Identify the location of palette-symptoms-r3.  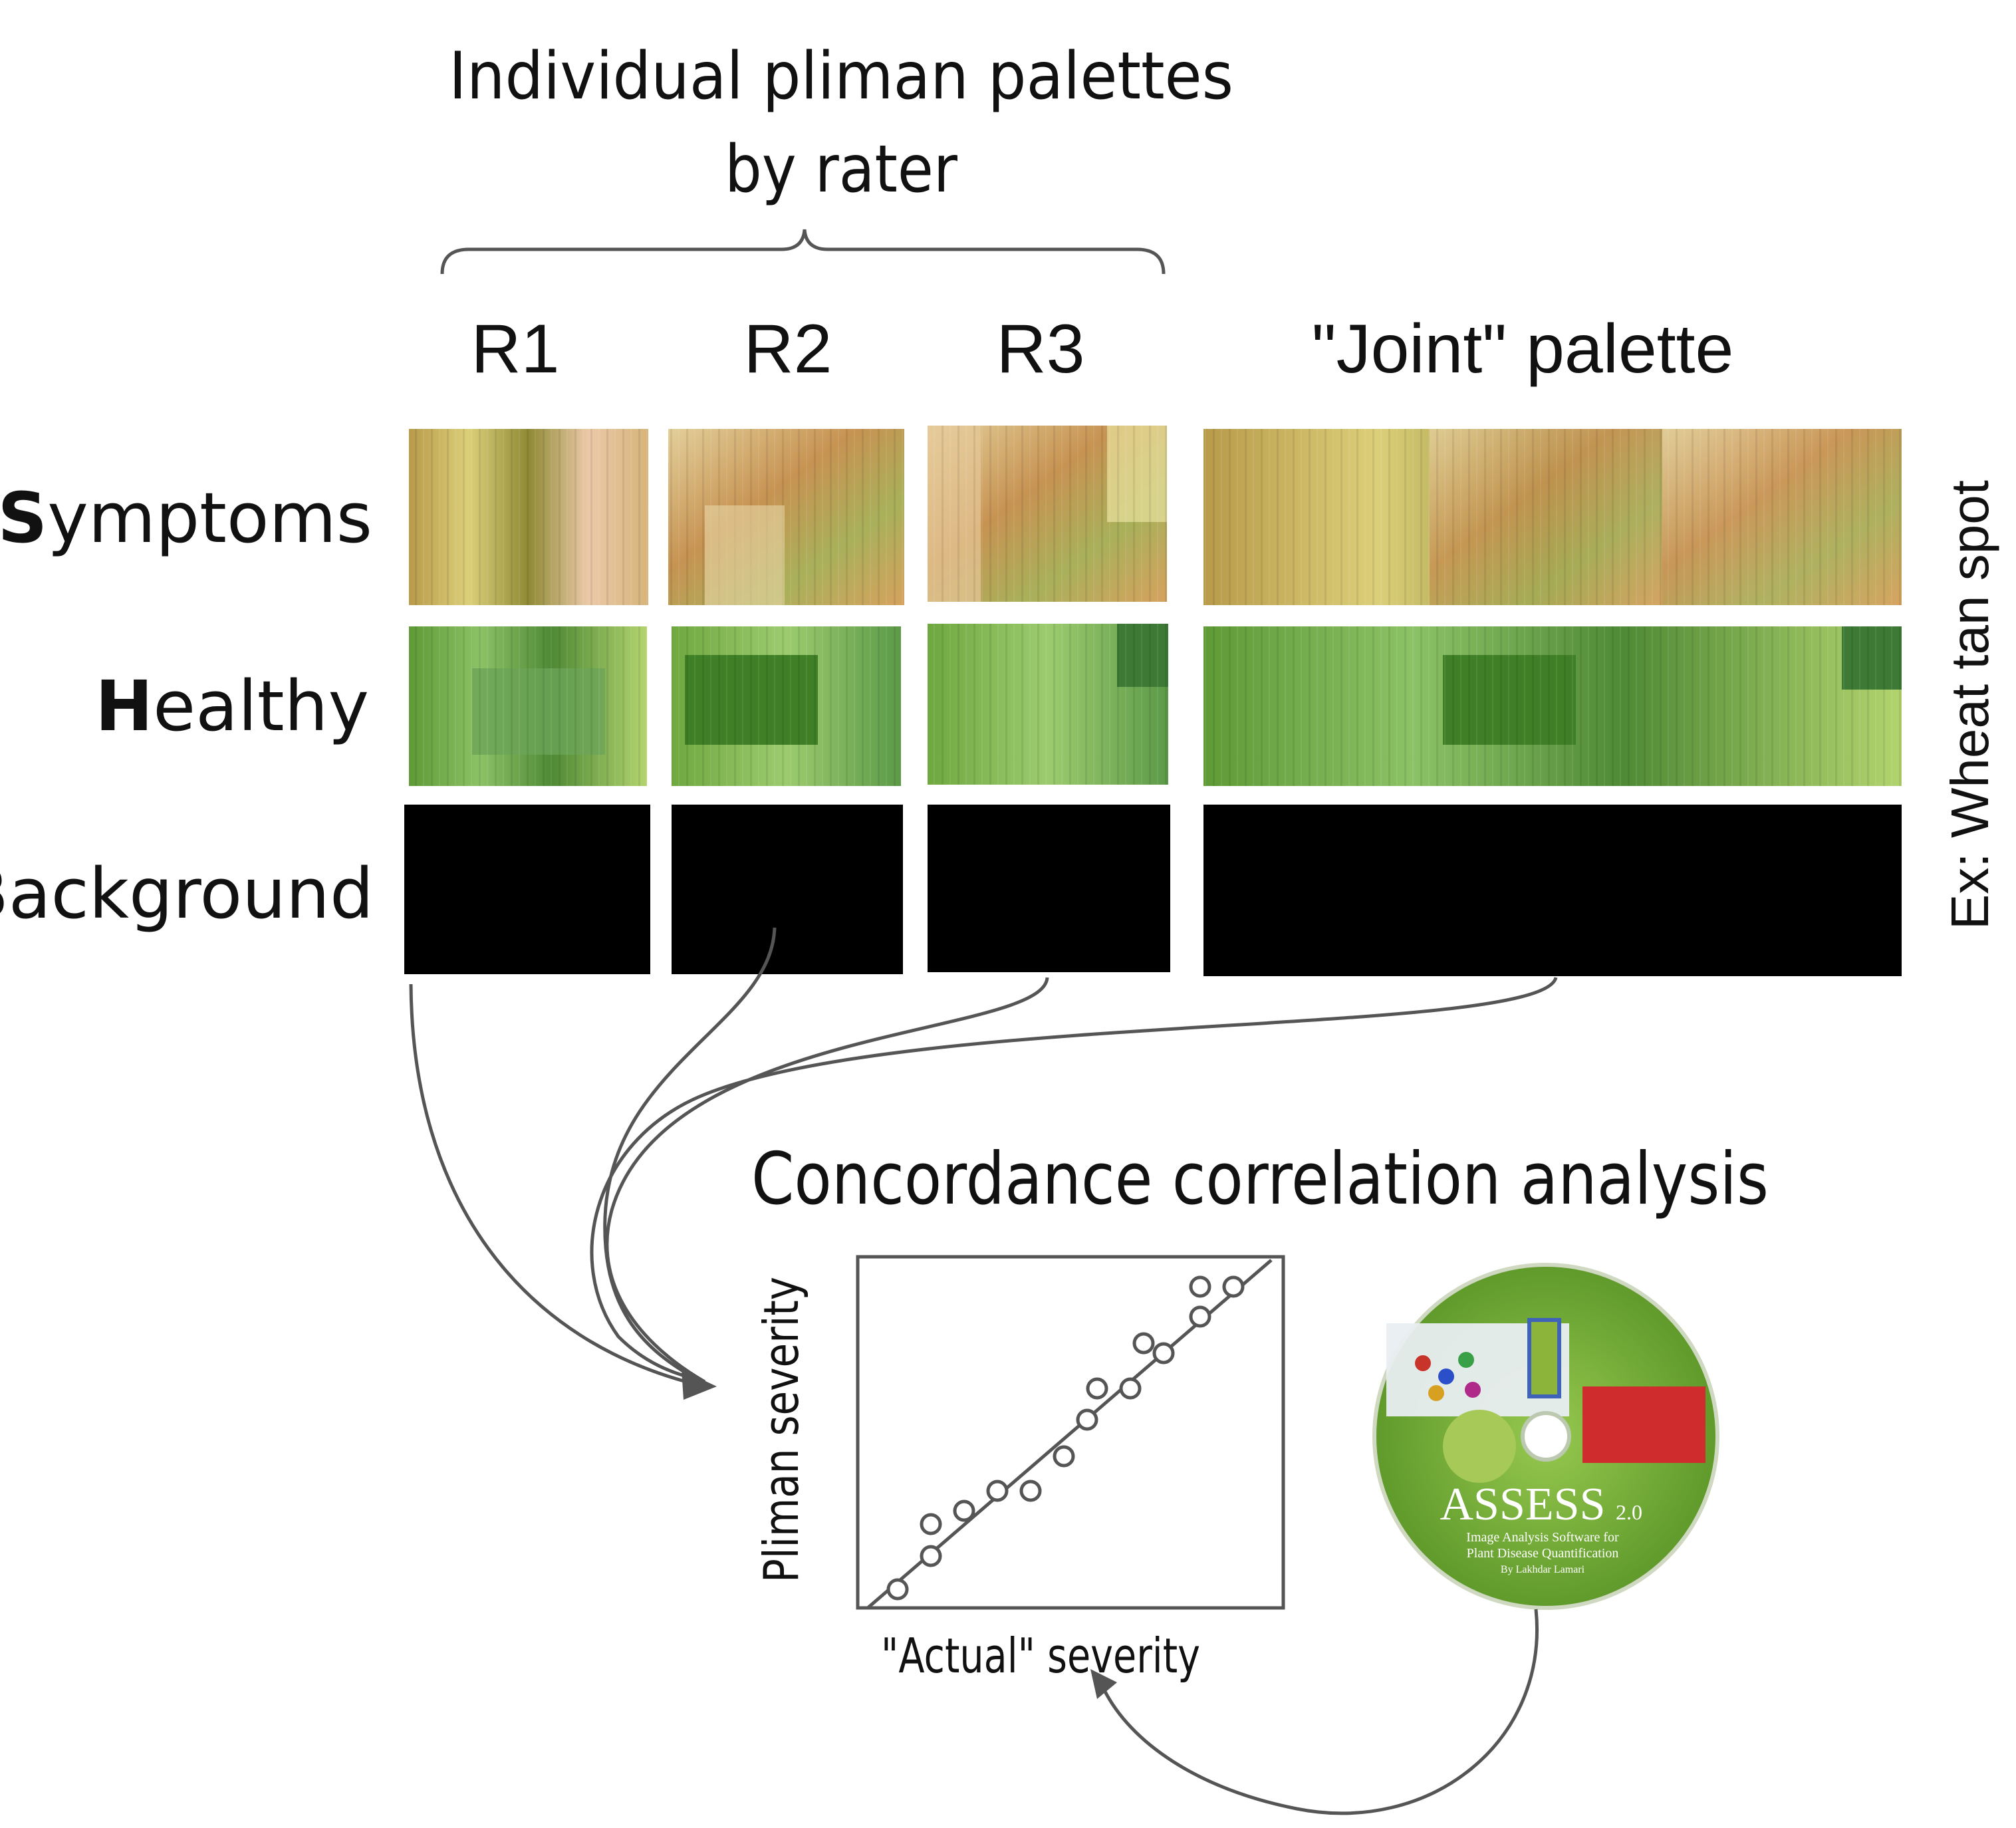
(1047, 514).